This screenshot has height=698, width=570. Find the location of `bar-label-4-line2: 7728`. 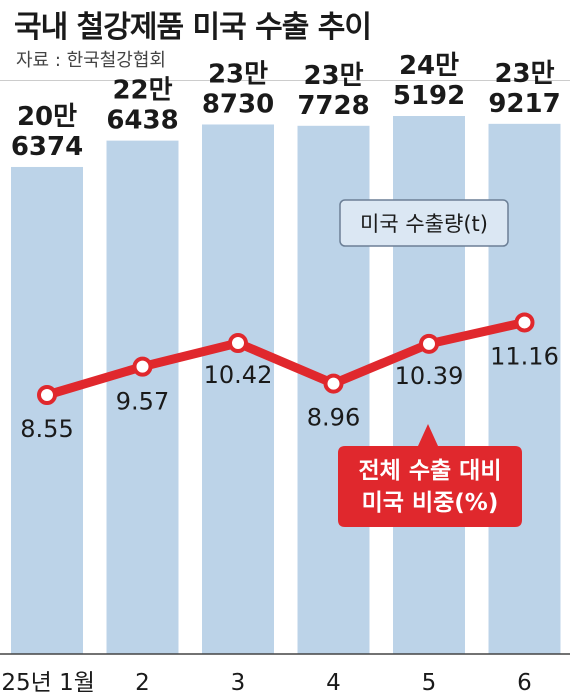

bar-label-4-line2: 7728 is located at coordinates (333, 106).